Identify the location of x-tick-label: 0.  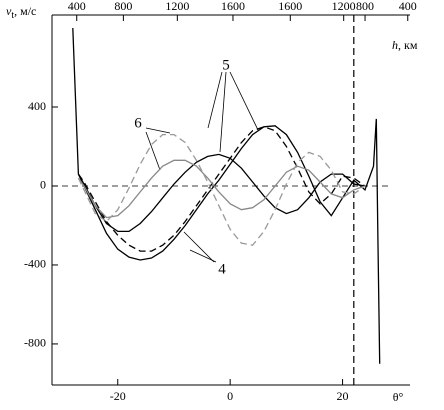
(230, 396).